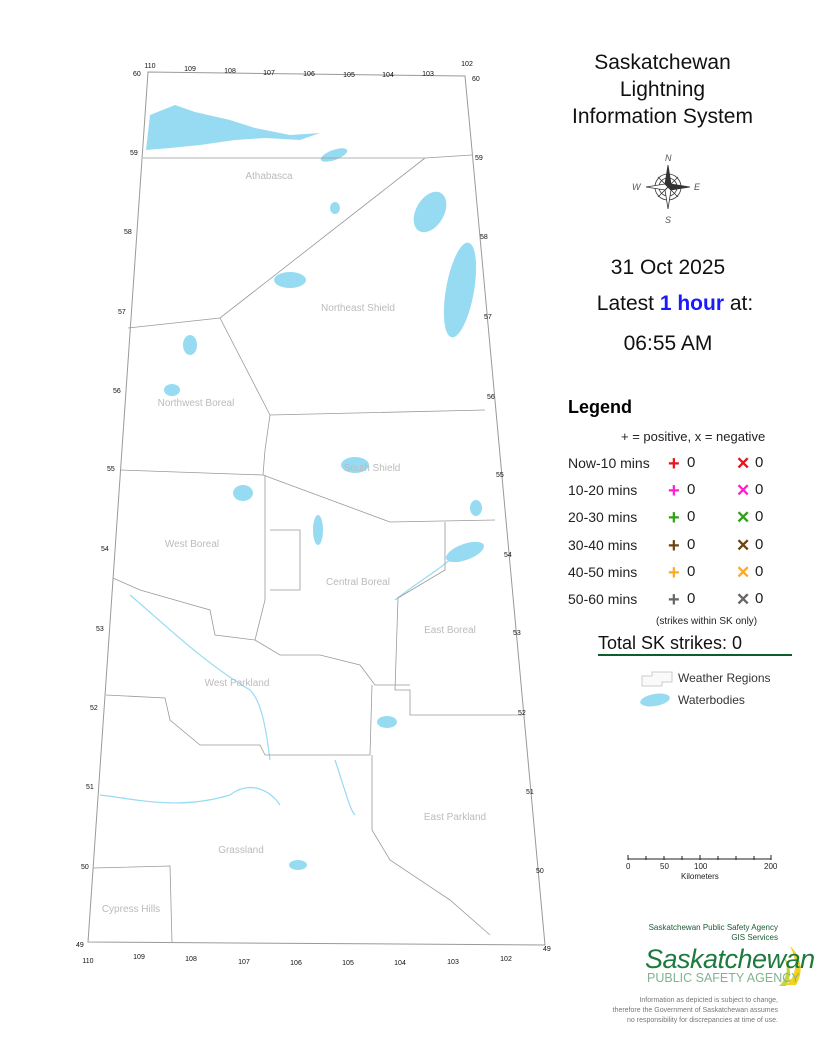  What do you see at coordinates (668, 220) in the screenshot?
I see `svg-text: S` at bounding box center [668, 220].